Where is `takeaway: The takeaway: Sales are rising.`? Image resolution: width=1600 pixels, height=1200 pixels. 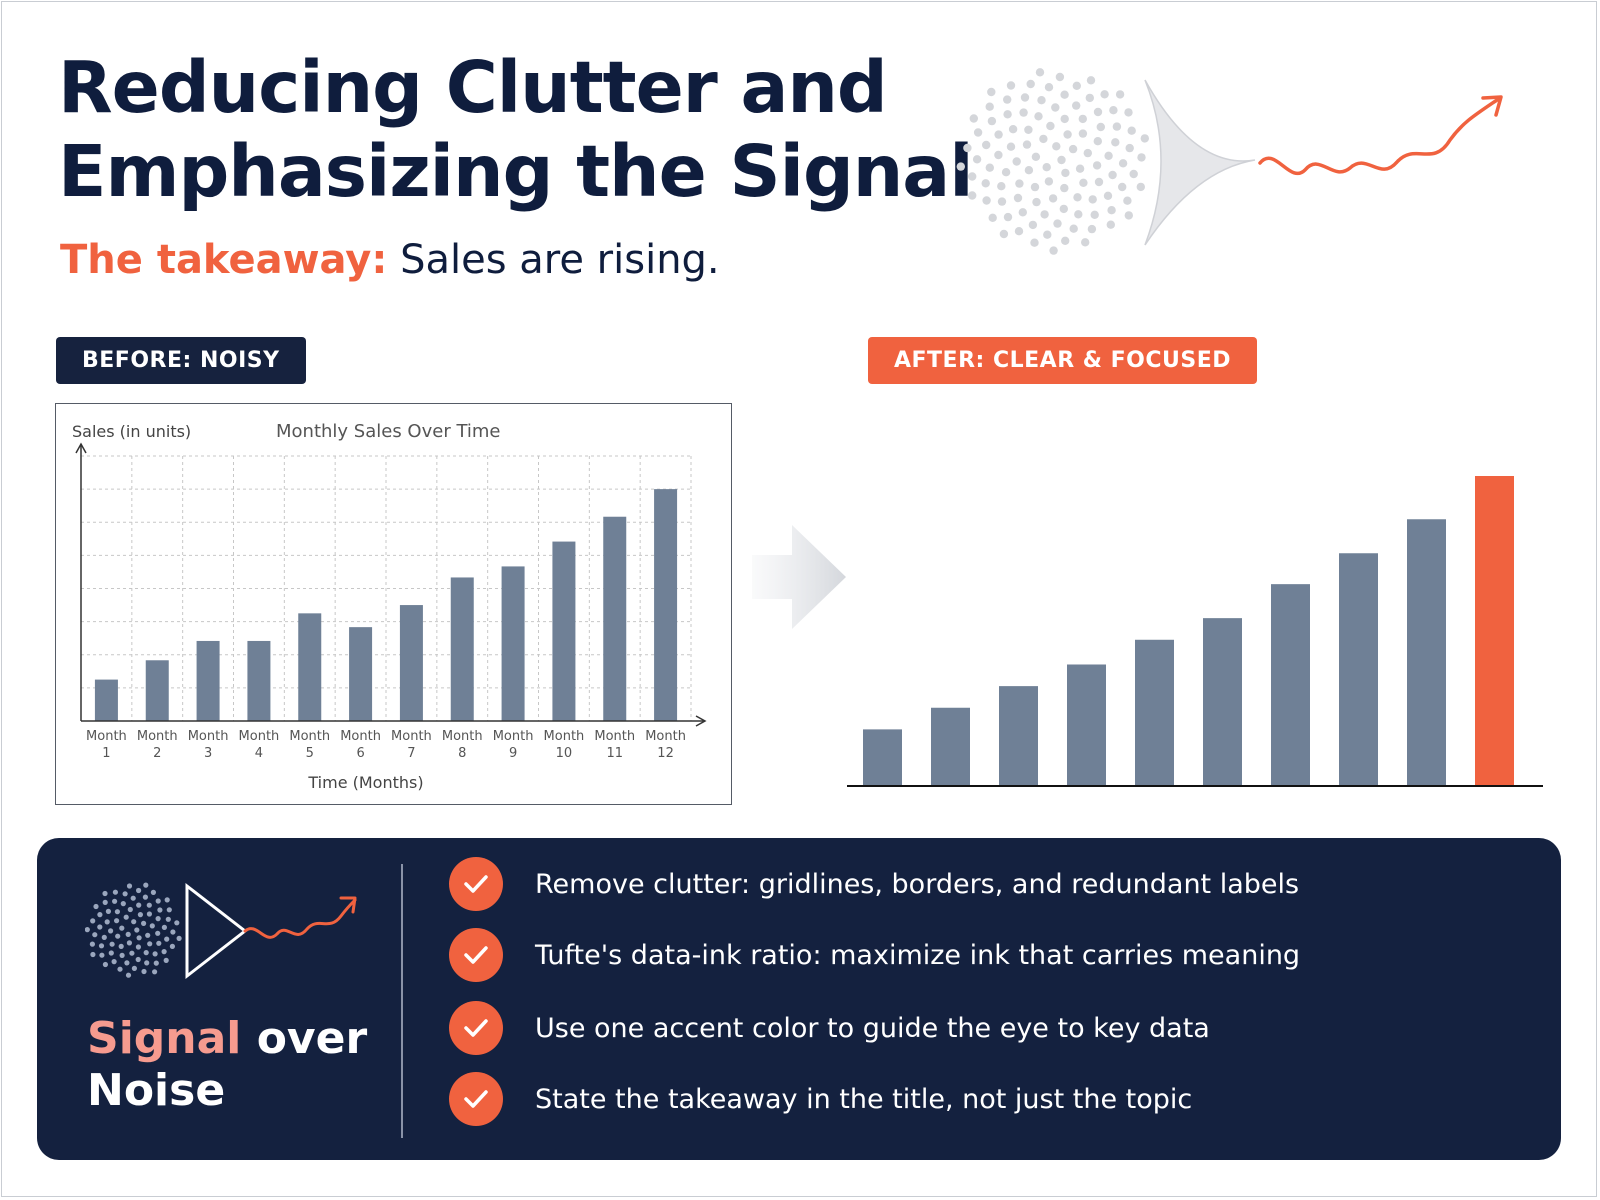
takeaway: The takeaway: Sales are rising. is located at coordinates (390, 260).